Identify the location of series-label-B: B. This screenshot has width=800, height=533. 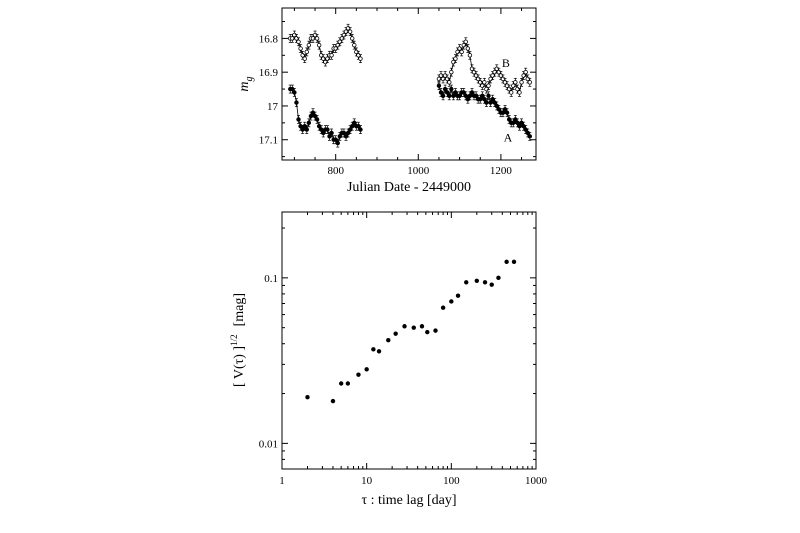
(506, 63).